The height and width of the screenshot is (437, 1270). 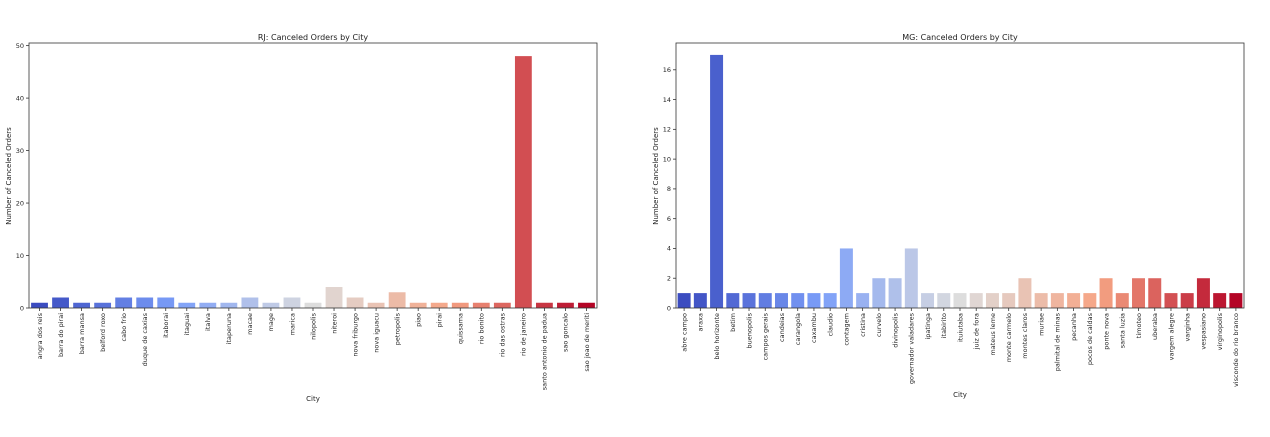 I want to click on mg-x-tick-label: uberaba, so click(x=1155, y=326).